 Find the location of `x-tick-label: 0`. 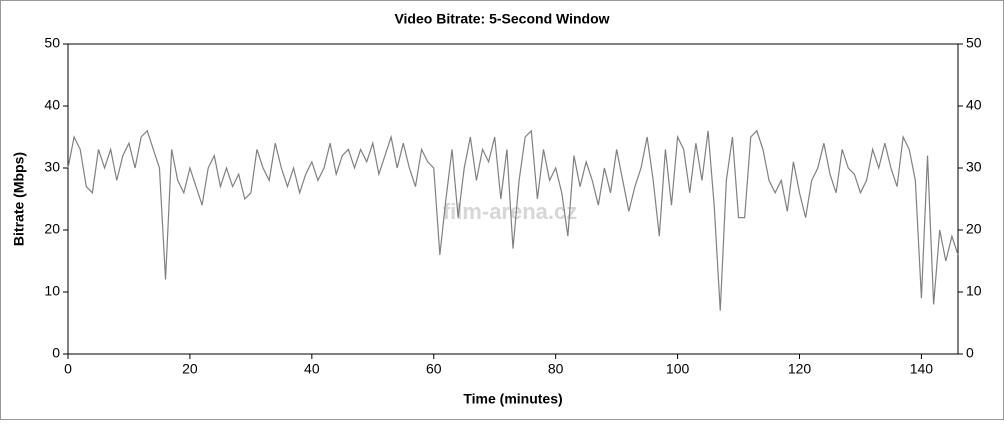

x-tick-label: 0 is located at coordinates (68, 369).